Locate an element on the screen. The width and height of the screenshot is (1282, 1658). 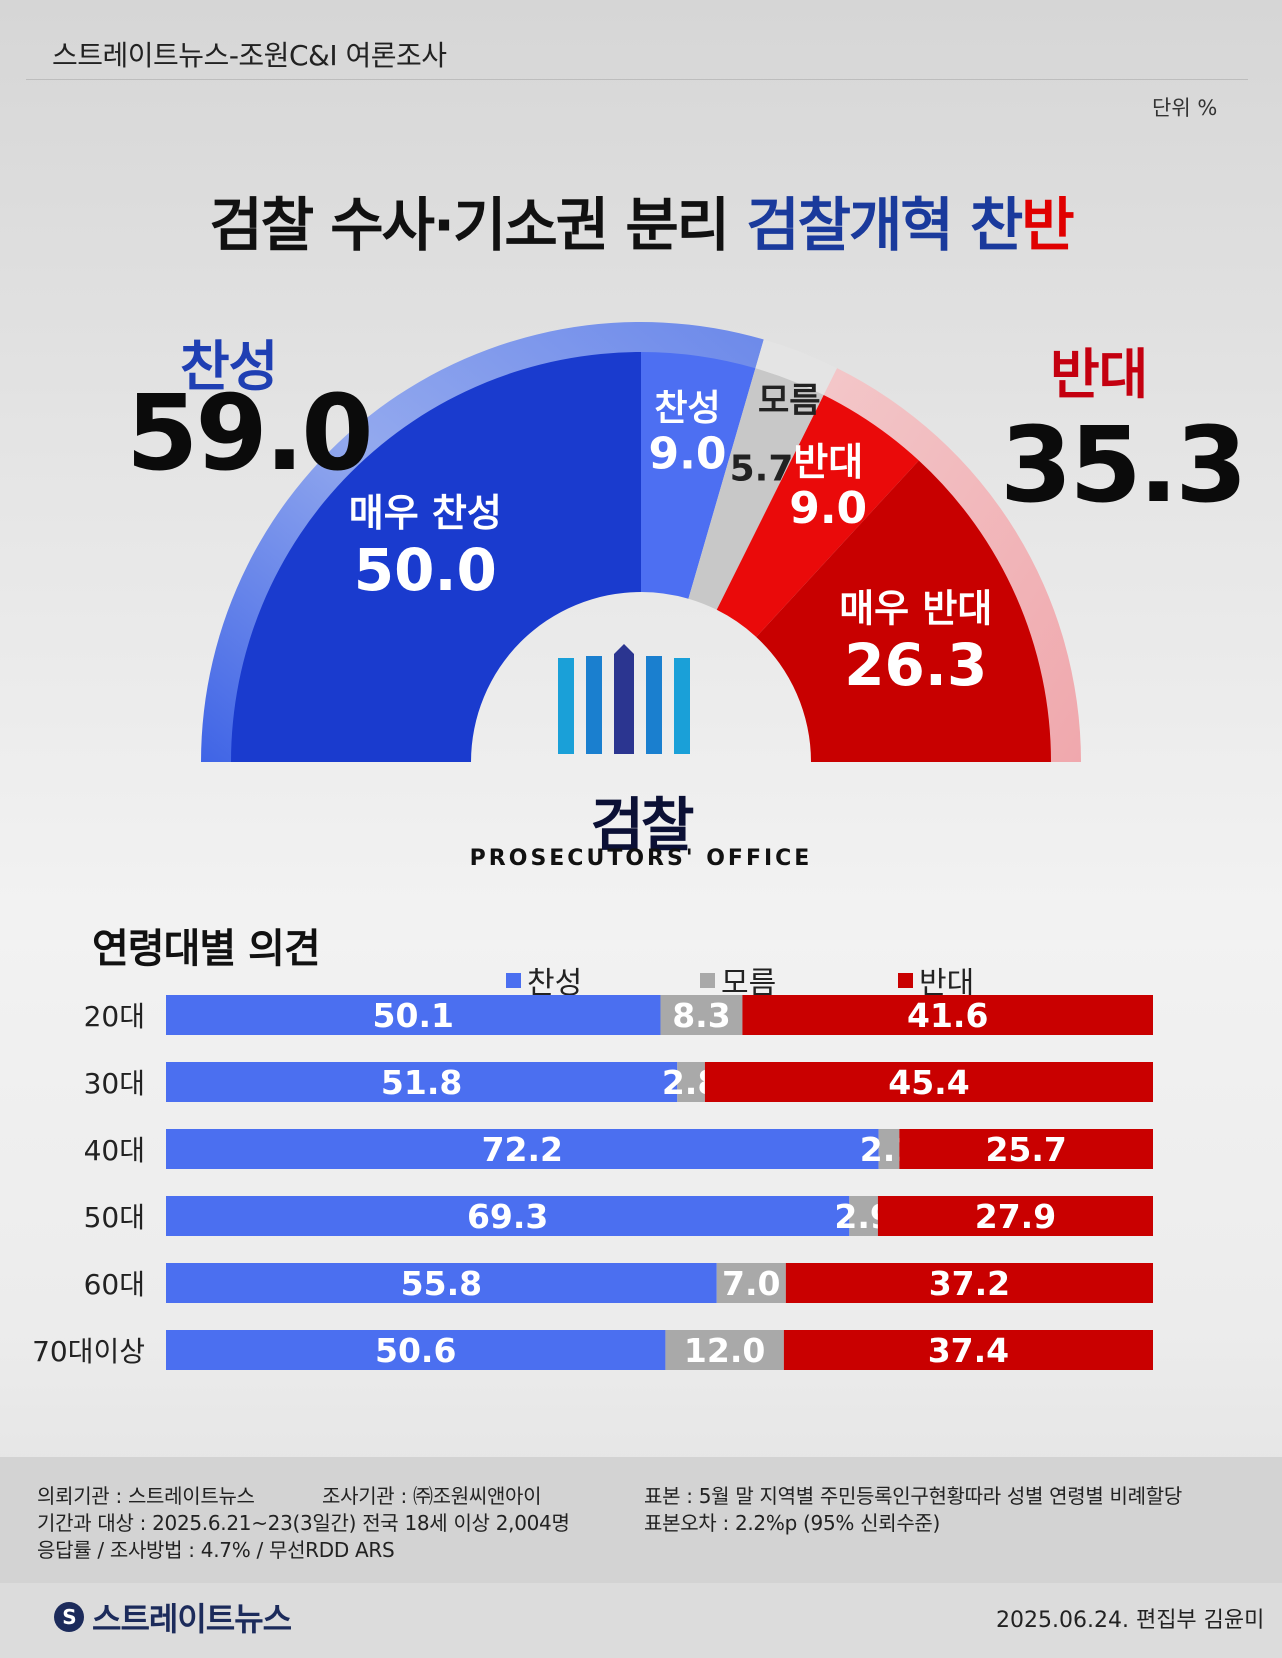
legend-swatch-unknown is located at coordinates (707, 980).